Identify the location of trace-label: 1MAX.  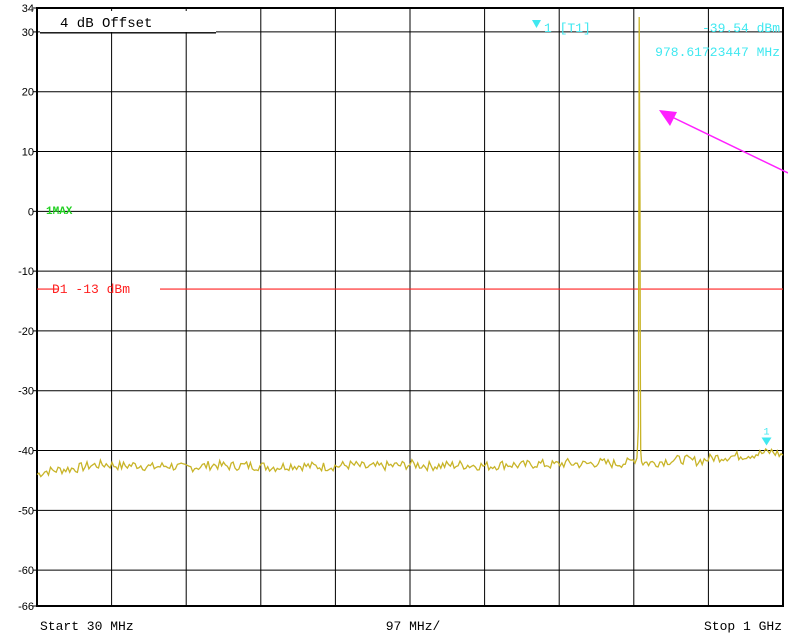
(59, 212).